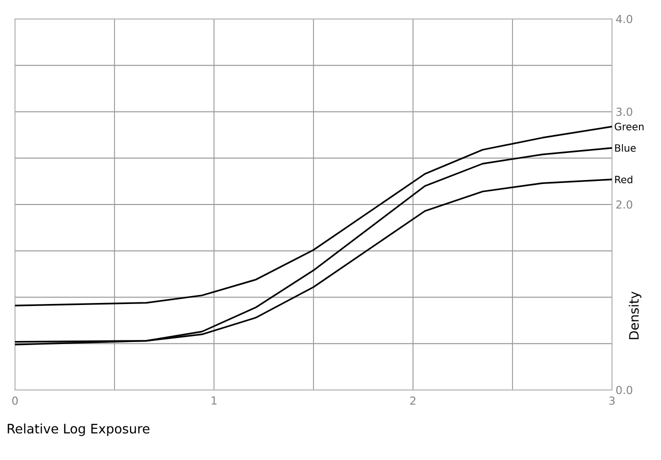 Image resolution: width=661 pixels, height=460 pixels. I want to click on x-tick-label: 1, so click(214, 400).